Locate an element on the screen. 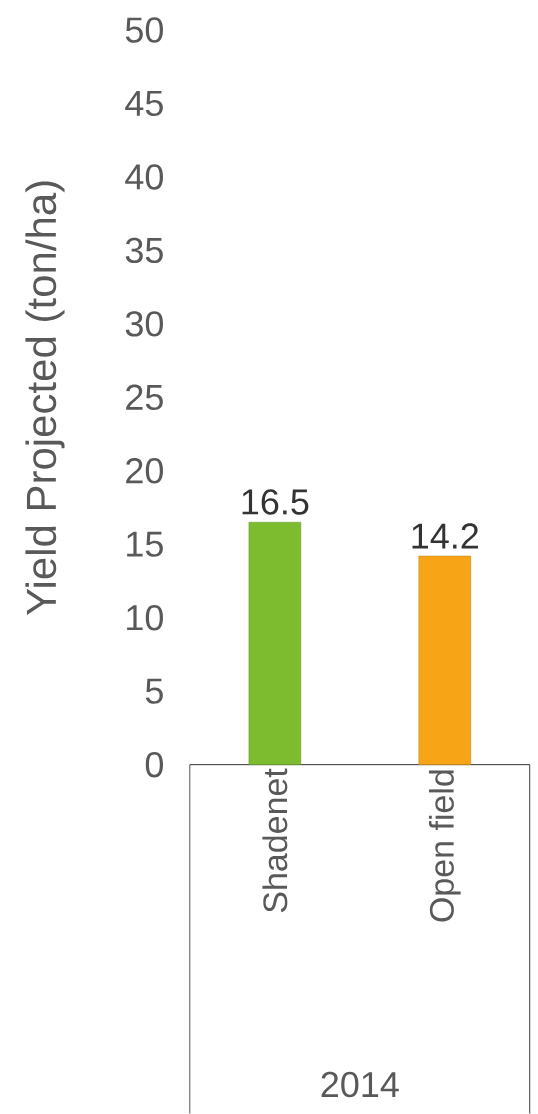 This screenshot has height=1114, width=538. y-tick-label: 5 is located at coordinates (154, 691).